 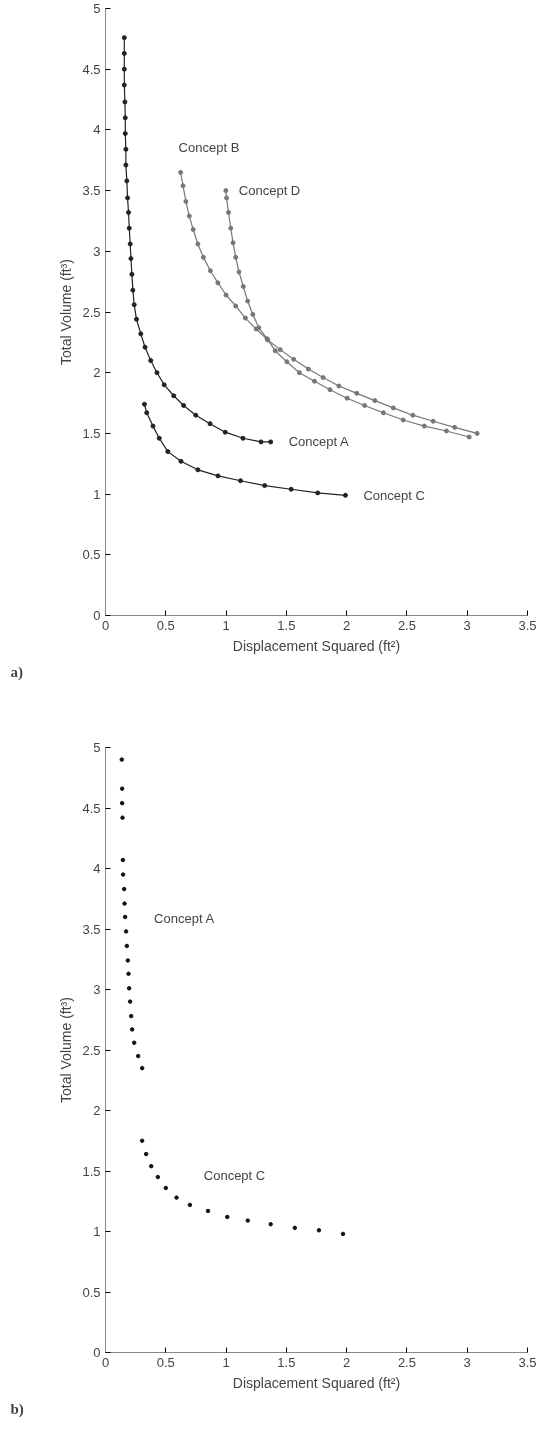 What do you see at coordinates (316, 1382) in the screenshot?
I see `x-axis-title: Displacement Squared (ft²)` at bounding box center [316, 1382].